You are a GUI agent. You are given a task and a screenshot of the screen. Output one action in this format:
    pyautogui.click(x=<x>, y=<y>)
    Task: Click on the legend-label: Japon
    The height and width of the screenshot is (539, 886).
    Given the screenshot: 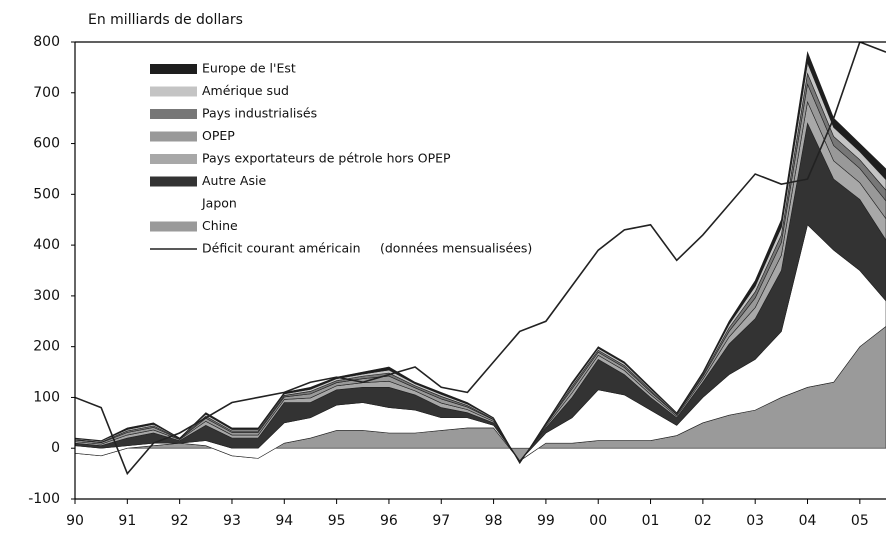 What is the action you would take?
    pyautogui.click(x=219, y=203)
    